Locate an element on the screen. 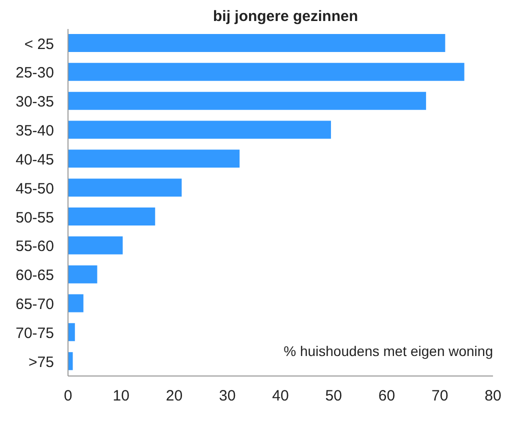 Image resolution: width=511 pixels, height=421 pixels. y-tick-label: 40-45 is located at coordinates (35, 159).